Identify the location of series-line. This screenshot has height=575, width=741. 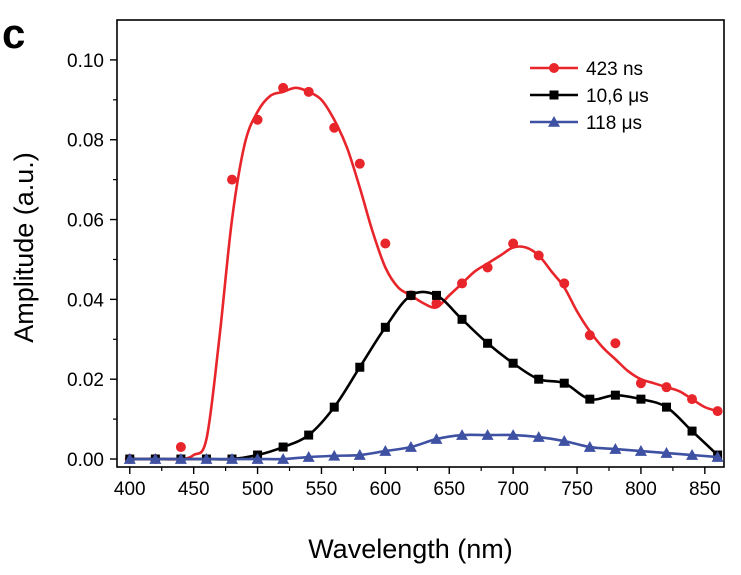
(423, 447).